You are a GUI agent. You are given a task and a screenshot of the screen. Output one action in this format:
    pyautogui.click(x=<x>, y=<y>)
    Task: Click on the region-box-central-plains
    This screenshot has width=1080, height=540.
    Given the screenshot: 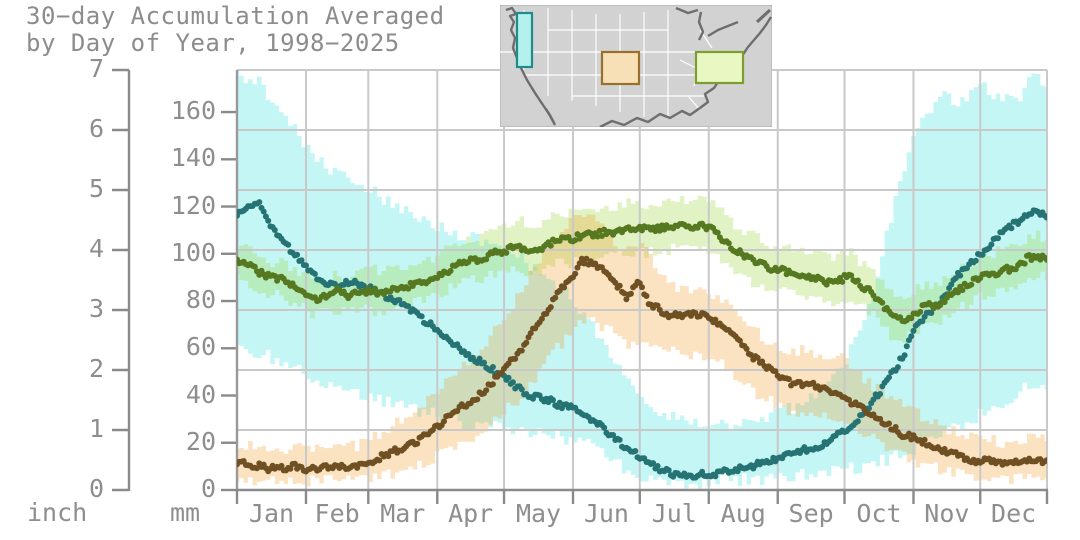 What is the action you would take?
    pyautogui.click(x=620, y=68)
    